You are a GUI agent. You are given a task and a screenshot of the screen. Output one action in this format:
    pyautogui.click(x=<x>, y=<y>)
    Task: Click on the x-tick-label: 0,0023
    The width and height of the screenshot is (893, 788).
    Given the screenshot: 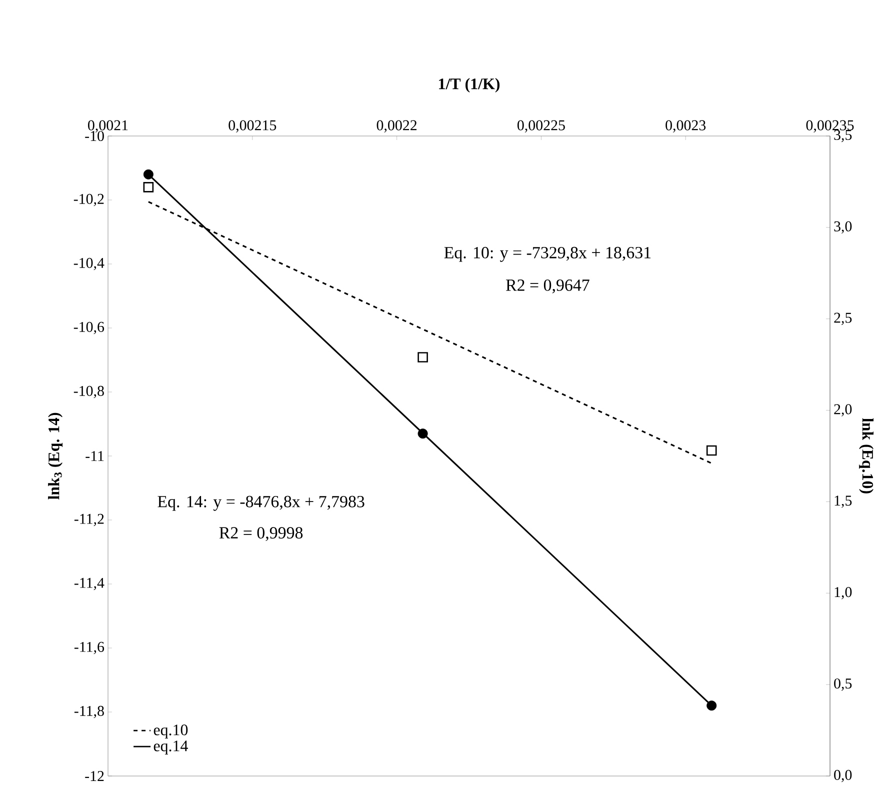 What is the action you would take?
    pyautogui.click(x=686, y=126)
    